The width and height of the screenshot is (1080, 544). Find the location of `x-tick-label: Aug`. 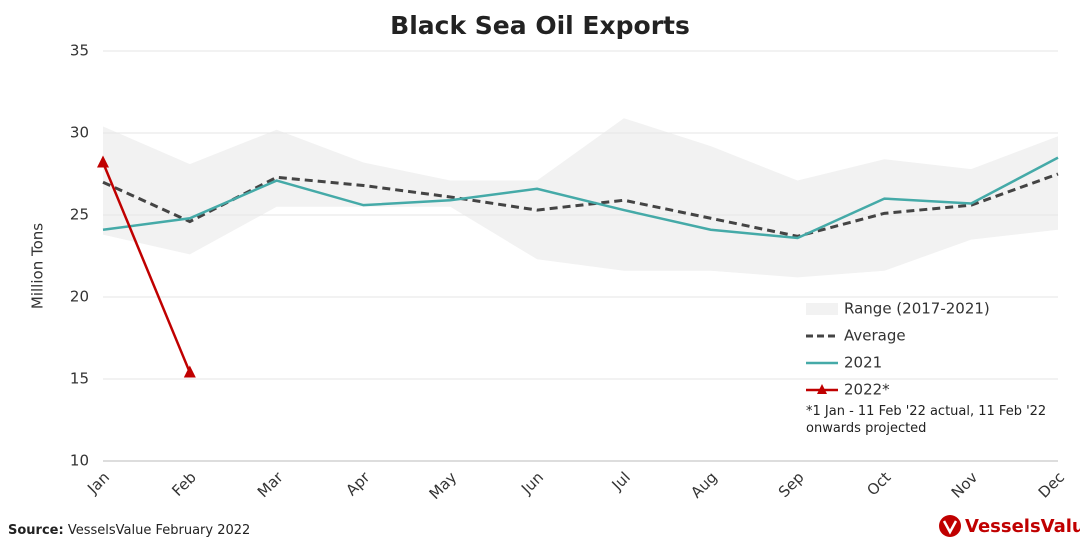

x-tick-label: Aug is located at coordinates (703, 484).